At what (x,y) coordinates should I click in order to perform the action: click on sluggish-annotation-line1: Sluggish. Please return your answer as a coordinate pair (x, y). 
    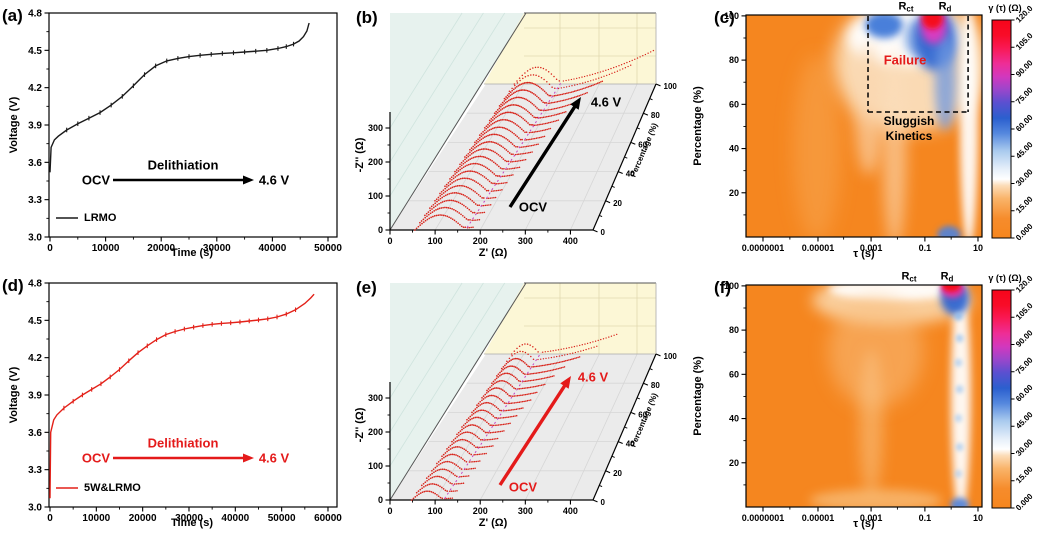
    Looking at the image, I should click on (909, 121).